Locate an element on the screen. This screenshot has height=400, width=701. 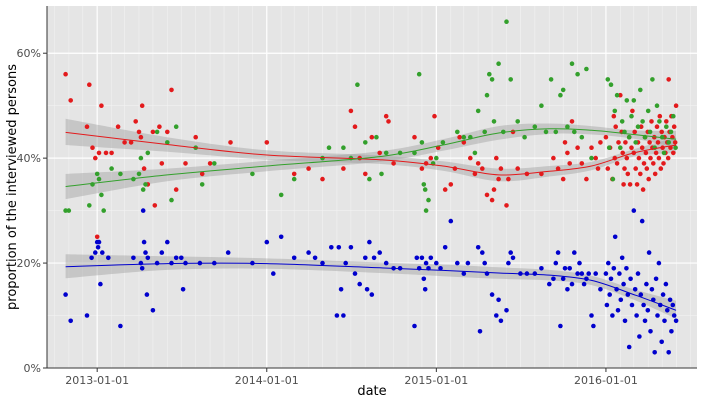
series-0-confidence-band is located at coordinates (371, 150).